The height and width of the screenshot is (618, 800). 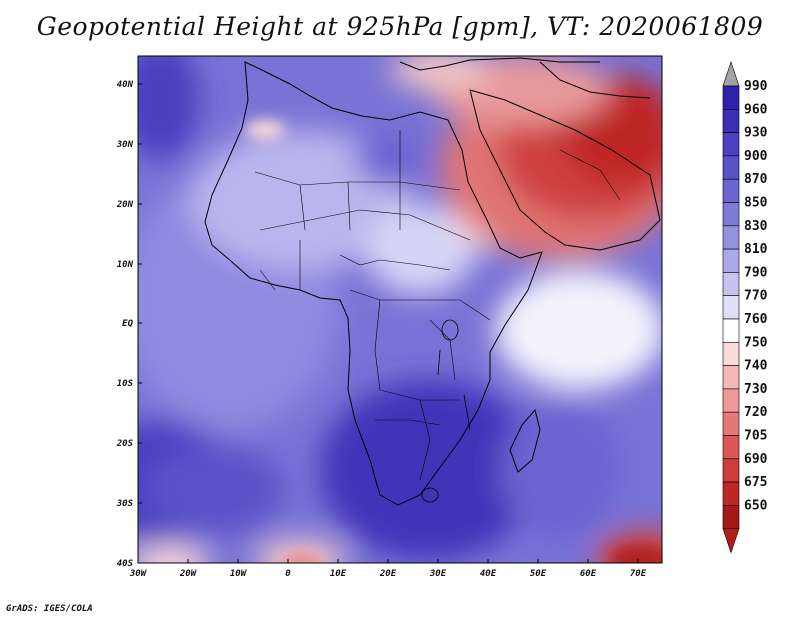 I want to click on latitude-labels: 40N 30N 20N 10N EQ 10S 20S 30S 40S, so click(x=125, y=324).